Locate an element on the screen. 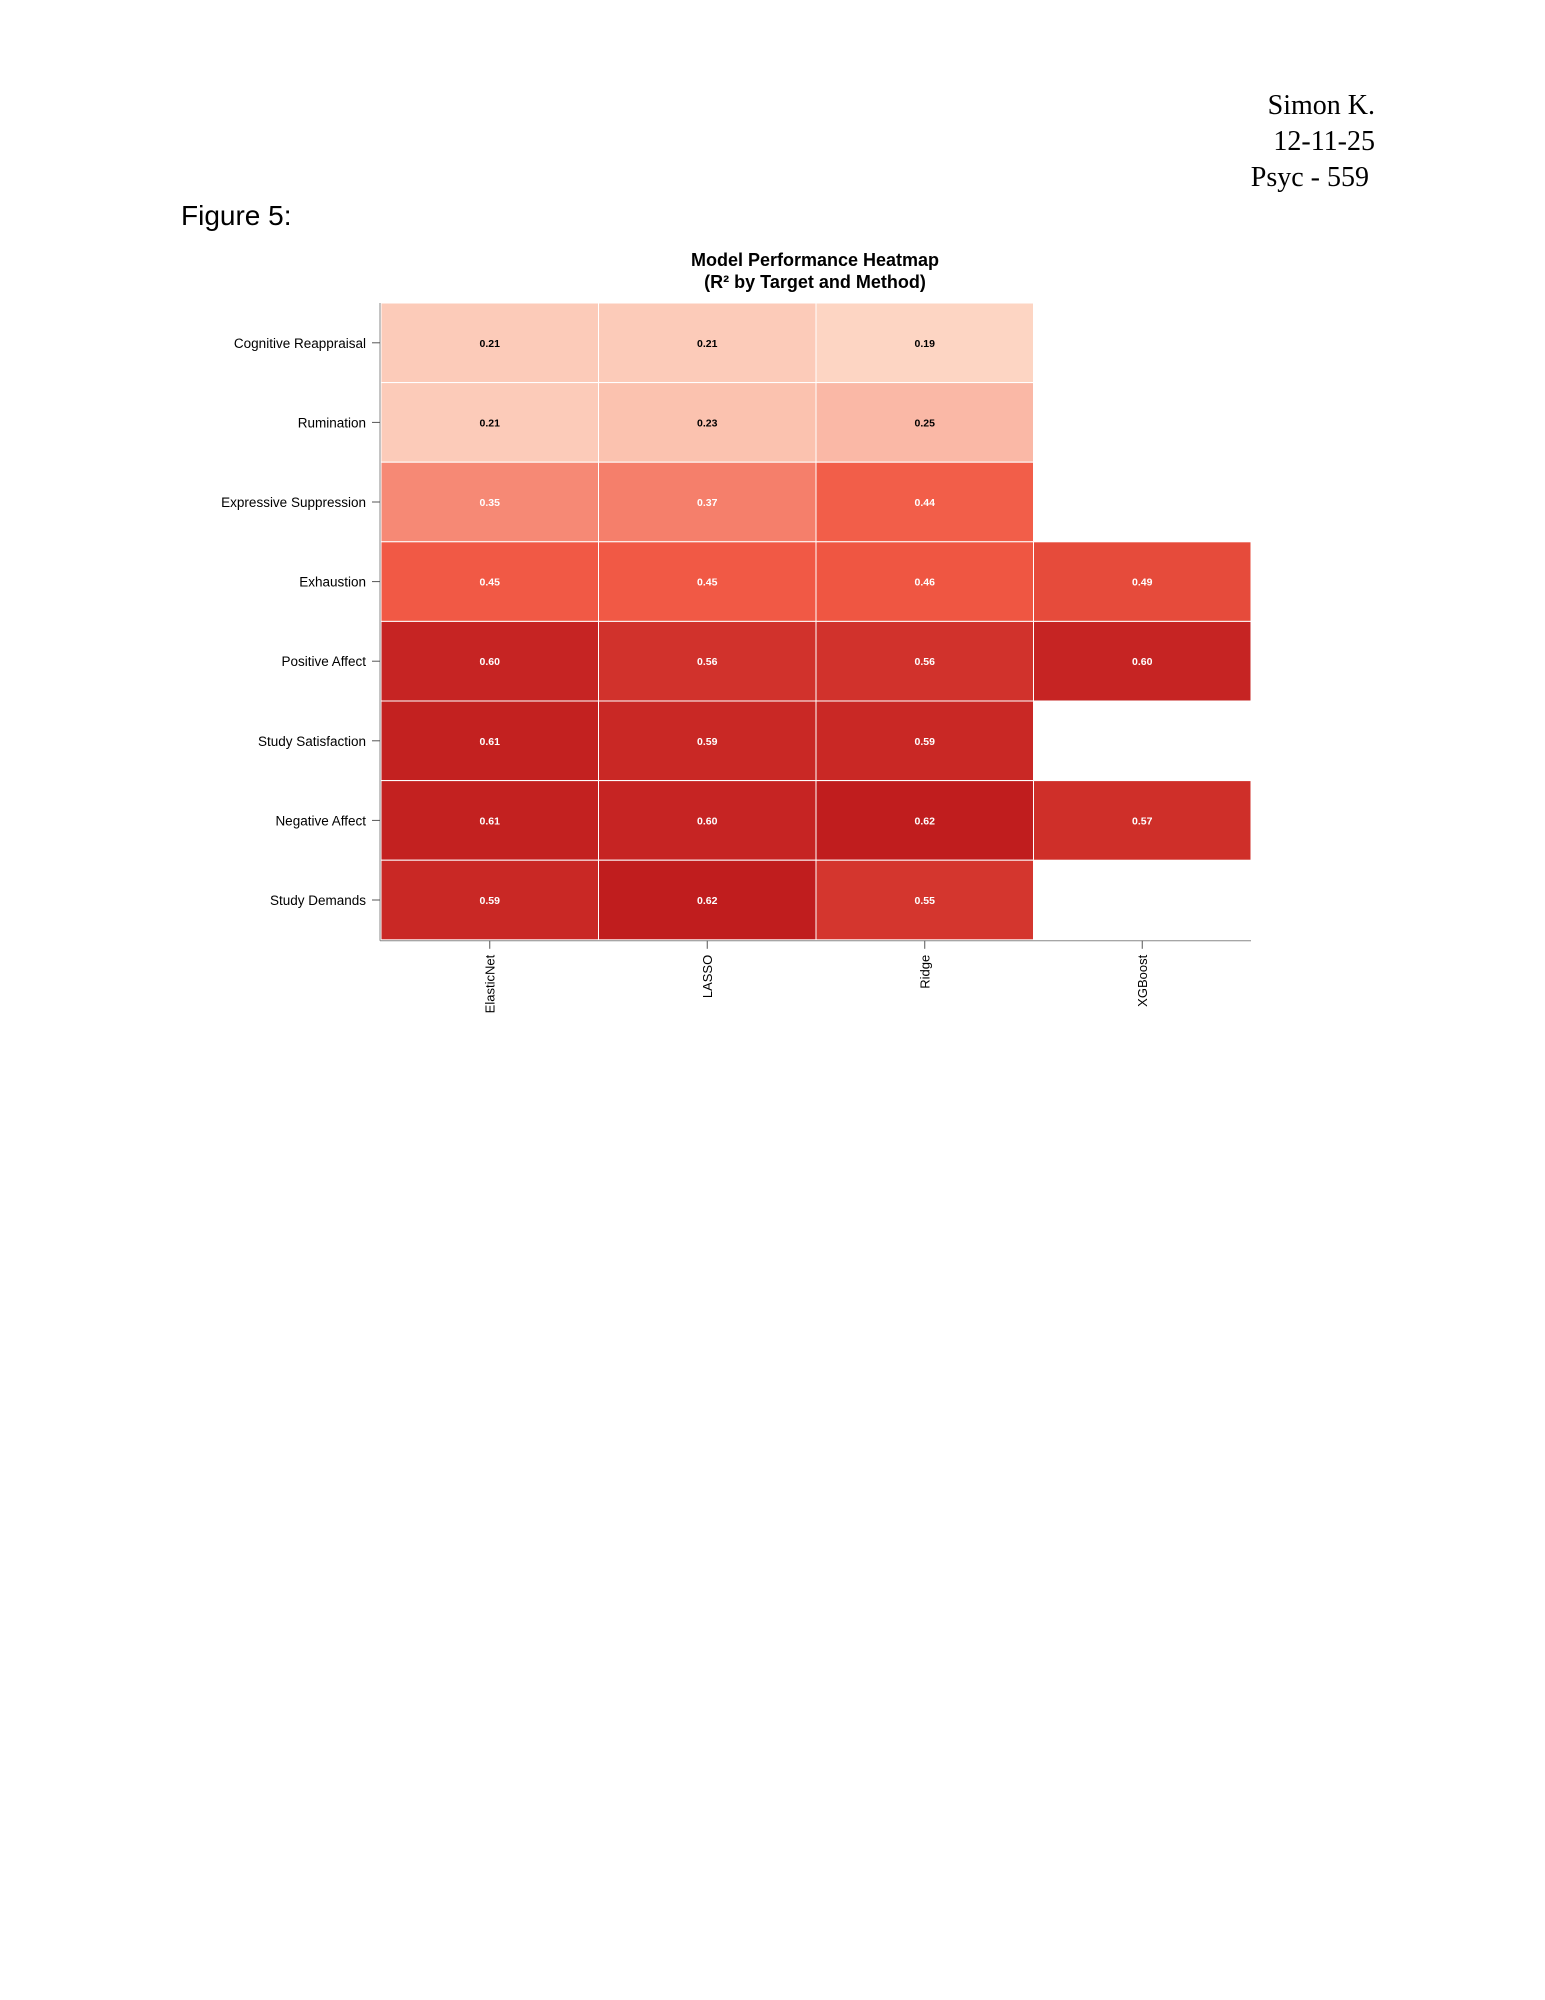 Image resolution: width=1545 pixels, height=2000 pixels. cell-value-label: 0.44 is located at coordinates (925, 503).